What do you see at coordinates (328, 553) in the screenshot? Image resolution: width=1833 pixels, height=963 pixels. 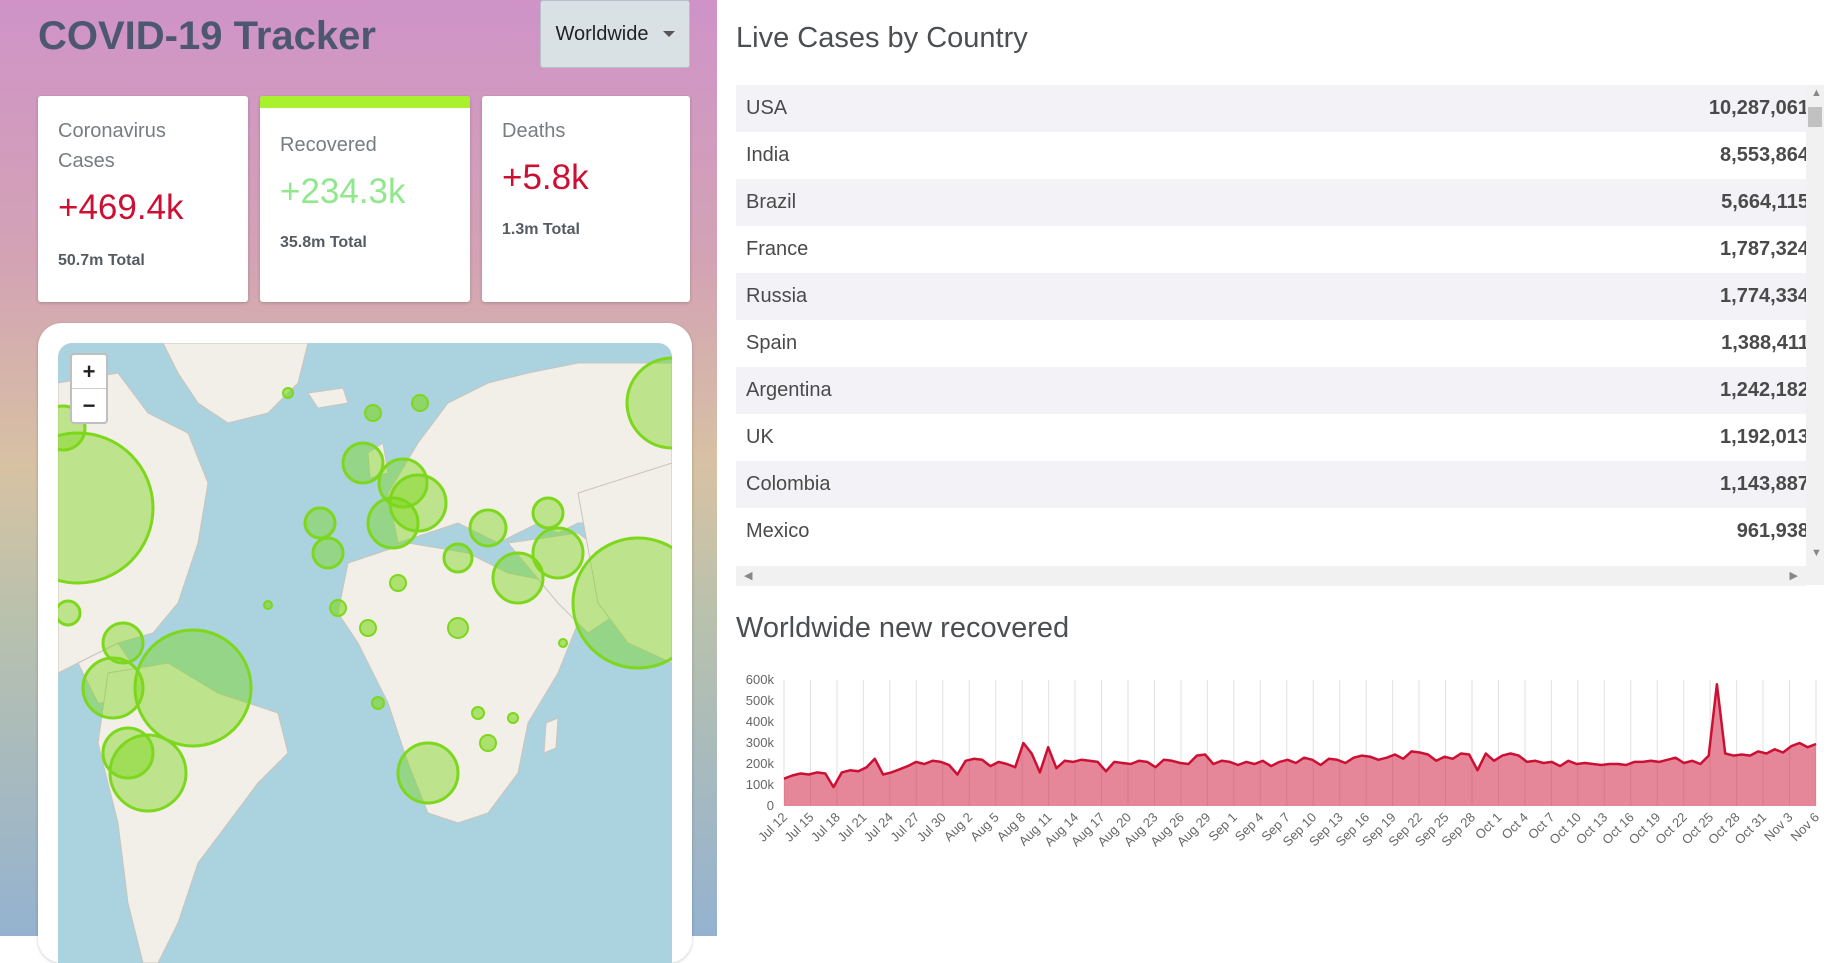 I see `morocco-circle` at bounding box center [328, 553].